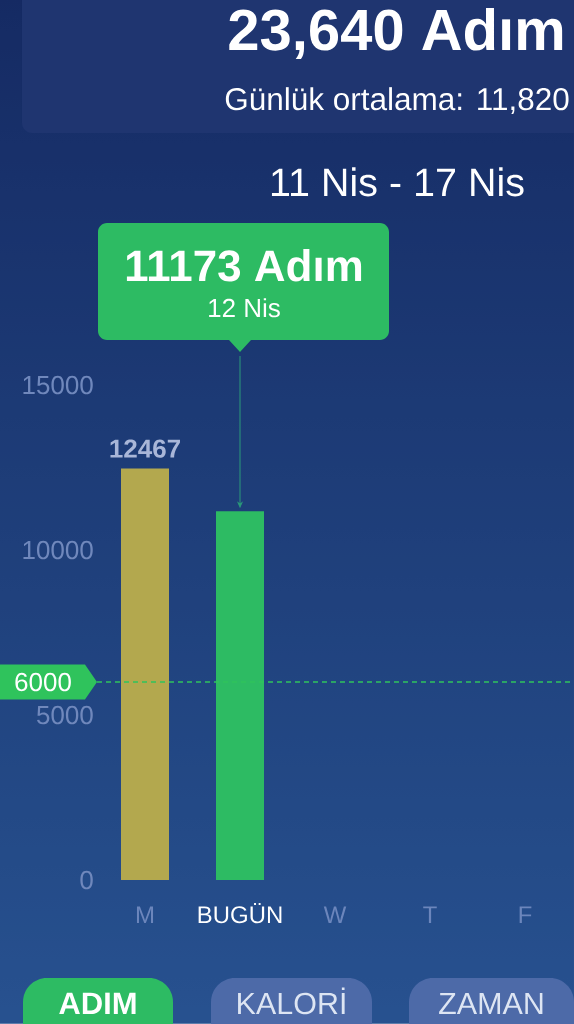 Image resolution: width=574 pixels, height=1024 pixels. Describe the element at coordinates (86, 880) in the screenshot. I see `y-tick-label: 0` at that location.